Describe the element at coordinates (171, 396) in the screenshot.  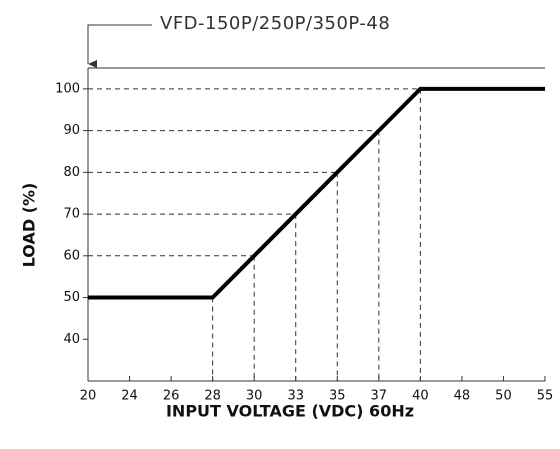
I see `x-tick-label: 26` at that location.